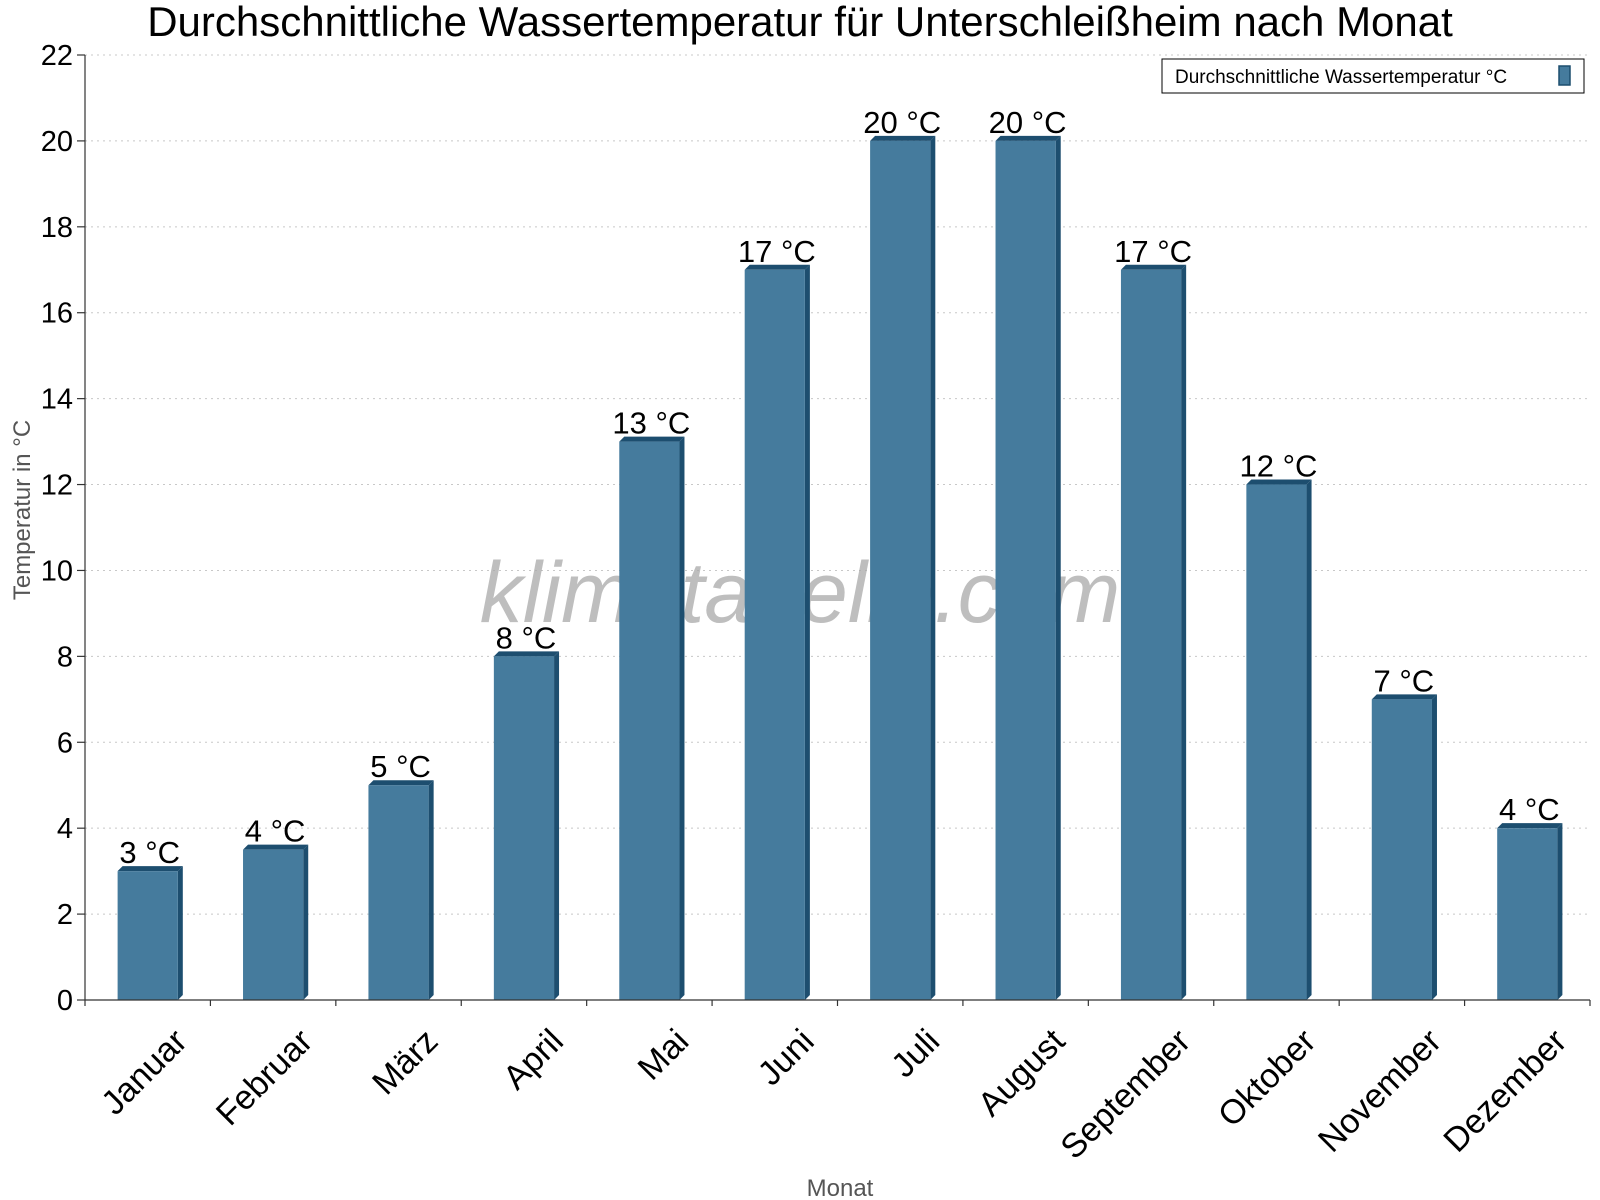 Image resolution: width=1600 pixels, height=1200 pixels. I want to click on x-tick-label: Mai, so click(664, 1055).